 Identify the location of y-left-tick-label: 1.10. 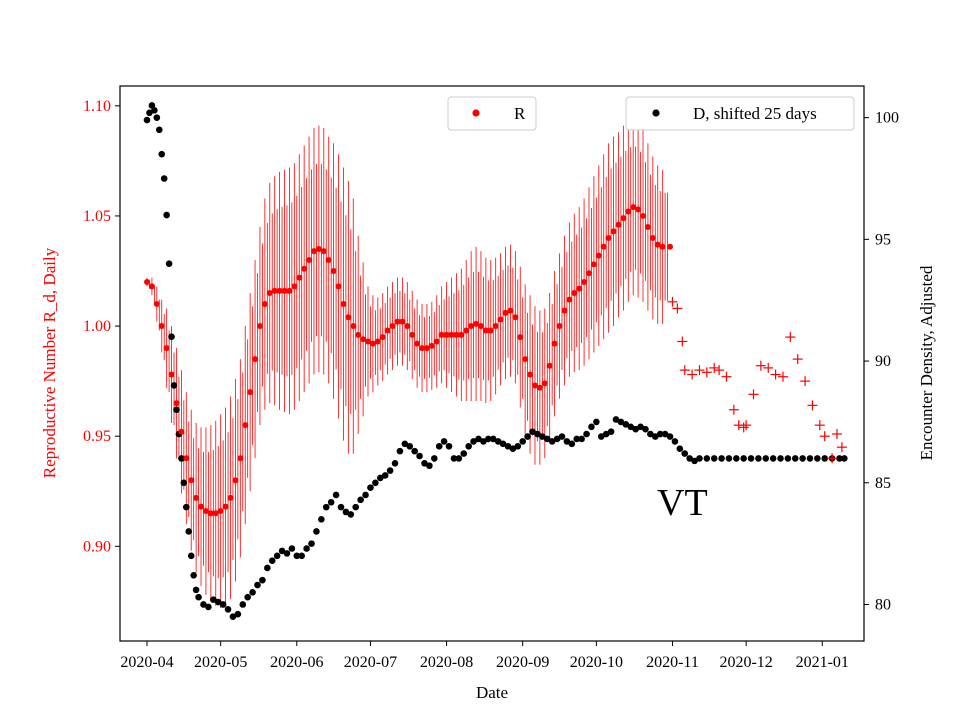
(97, 106).